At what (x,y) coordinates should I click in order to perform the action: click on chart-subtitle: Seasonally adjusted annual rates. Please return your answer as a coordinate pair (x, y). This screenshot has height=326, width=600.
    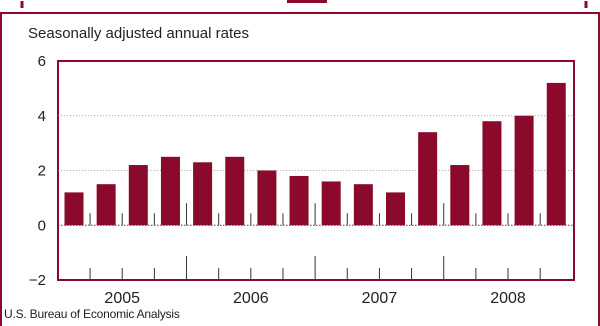
    Looking at the image, I should click on (138, 33).